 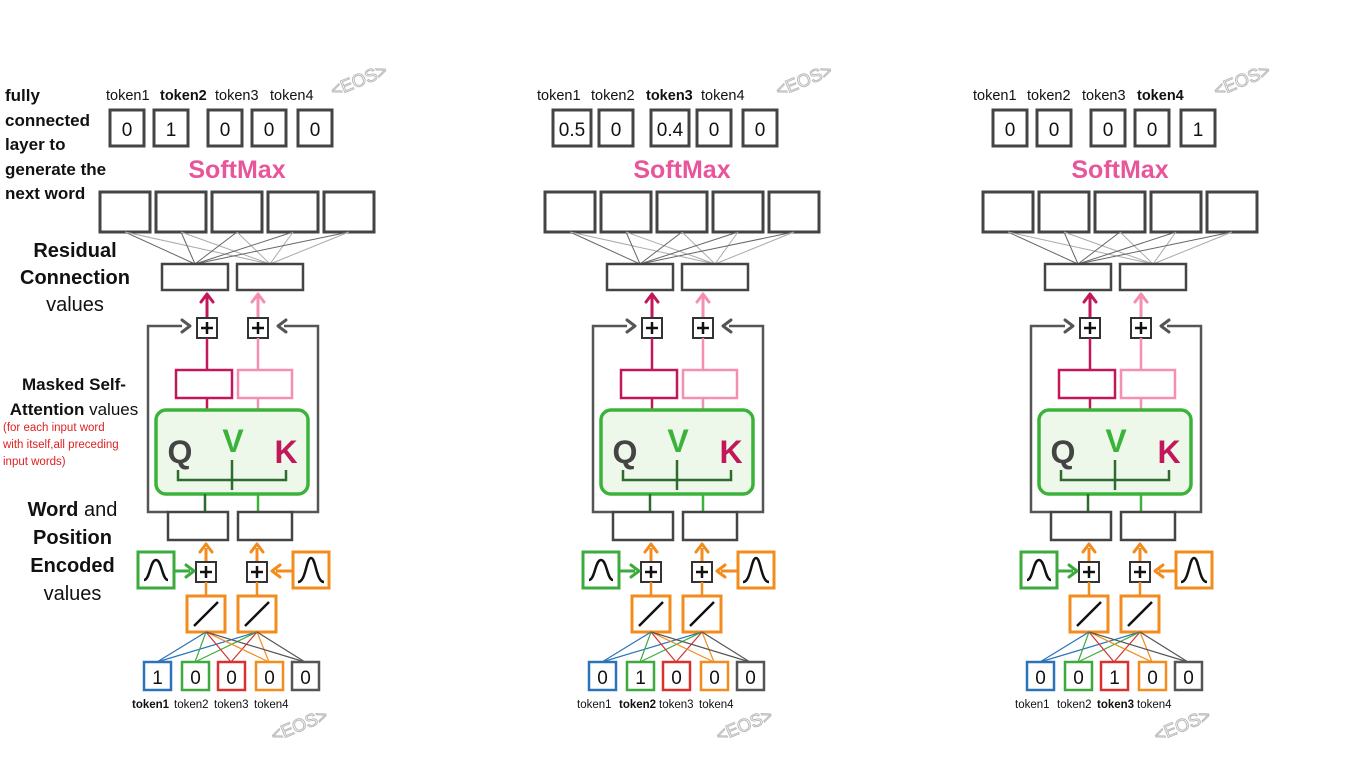 I want to click on pos-arrowhead-left, so click(x=651, y=548).